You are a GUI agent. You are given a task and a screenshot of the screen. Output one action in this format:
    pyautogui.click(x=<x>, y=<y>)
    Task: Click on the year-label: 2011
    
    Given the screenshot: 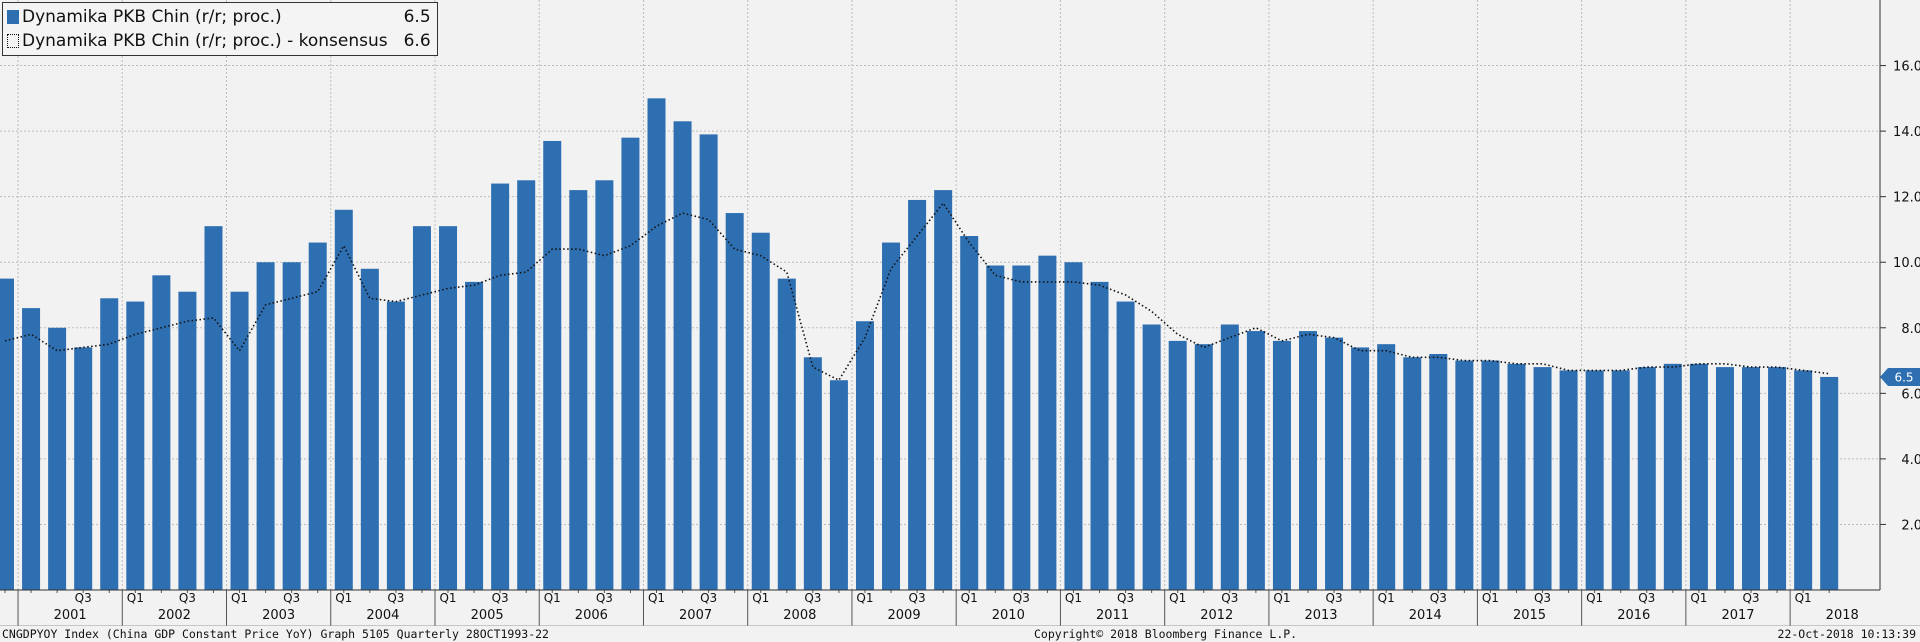 What is the action you would take?
    pyautogui.click(x=1112, y=615)
    